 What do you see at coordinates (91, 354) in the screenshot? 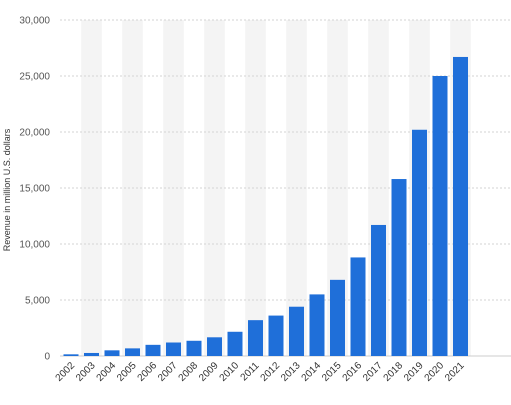
I see `bar-2003` at bounding box center [91, 354].